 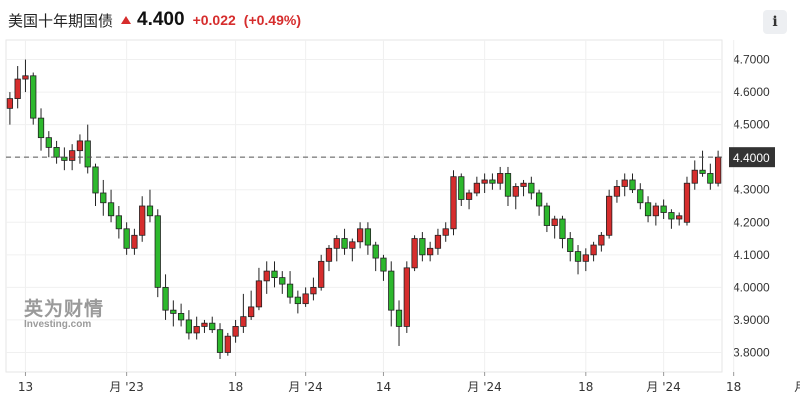 What do you see at coordinates (126, 387) in the screenshot?
I see `x-tick-label: 月 '23` at bounding box center [126, 387].